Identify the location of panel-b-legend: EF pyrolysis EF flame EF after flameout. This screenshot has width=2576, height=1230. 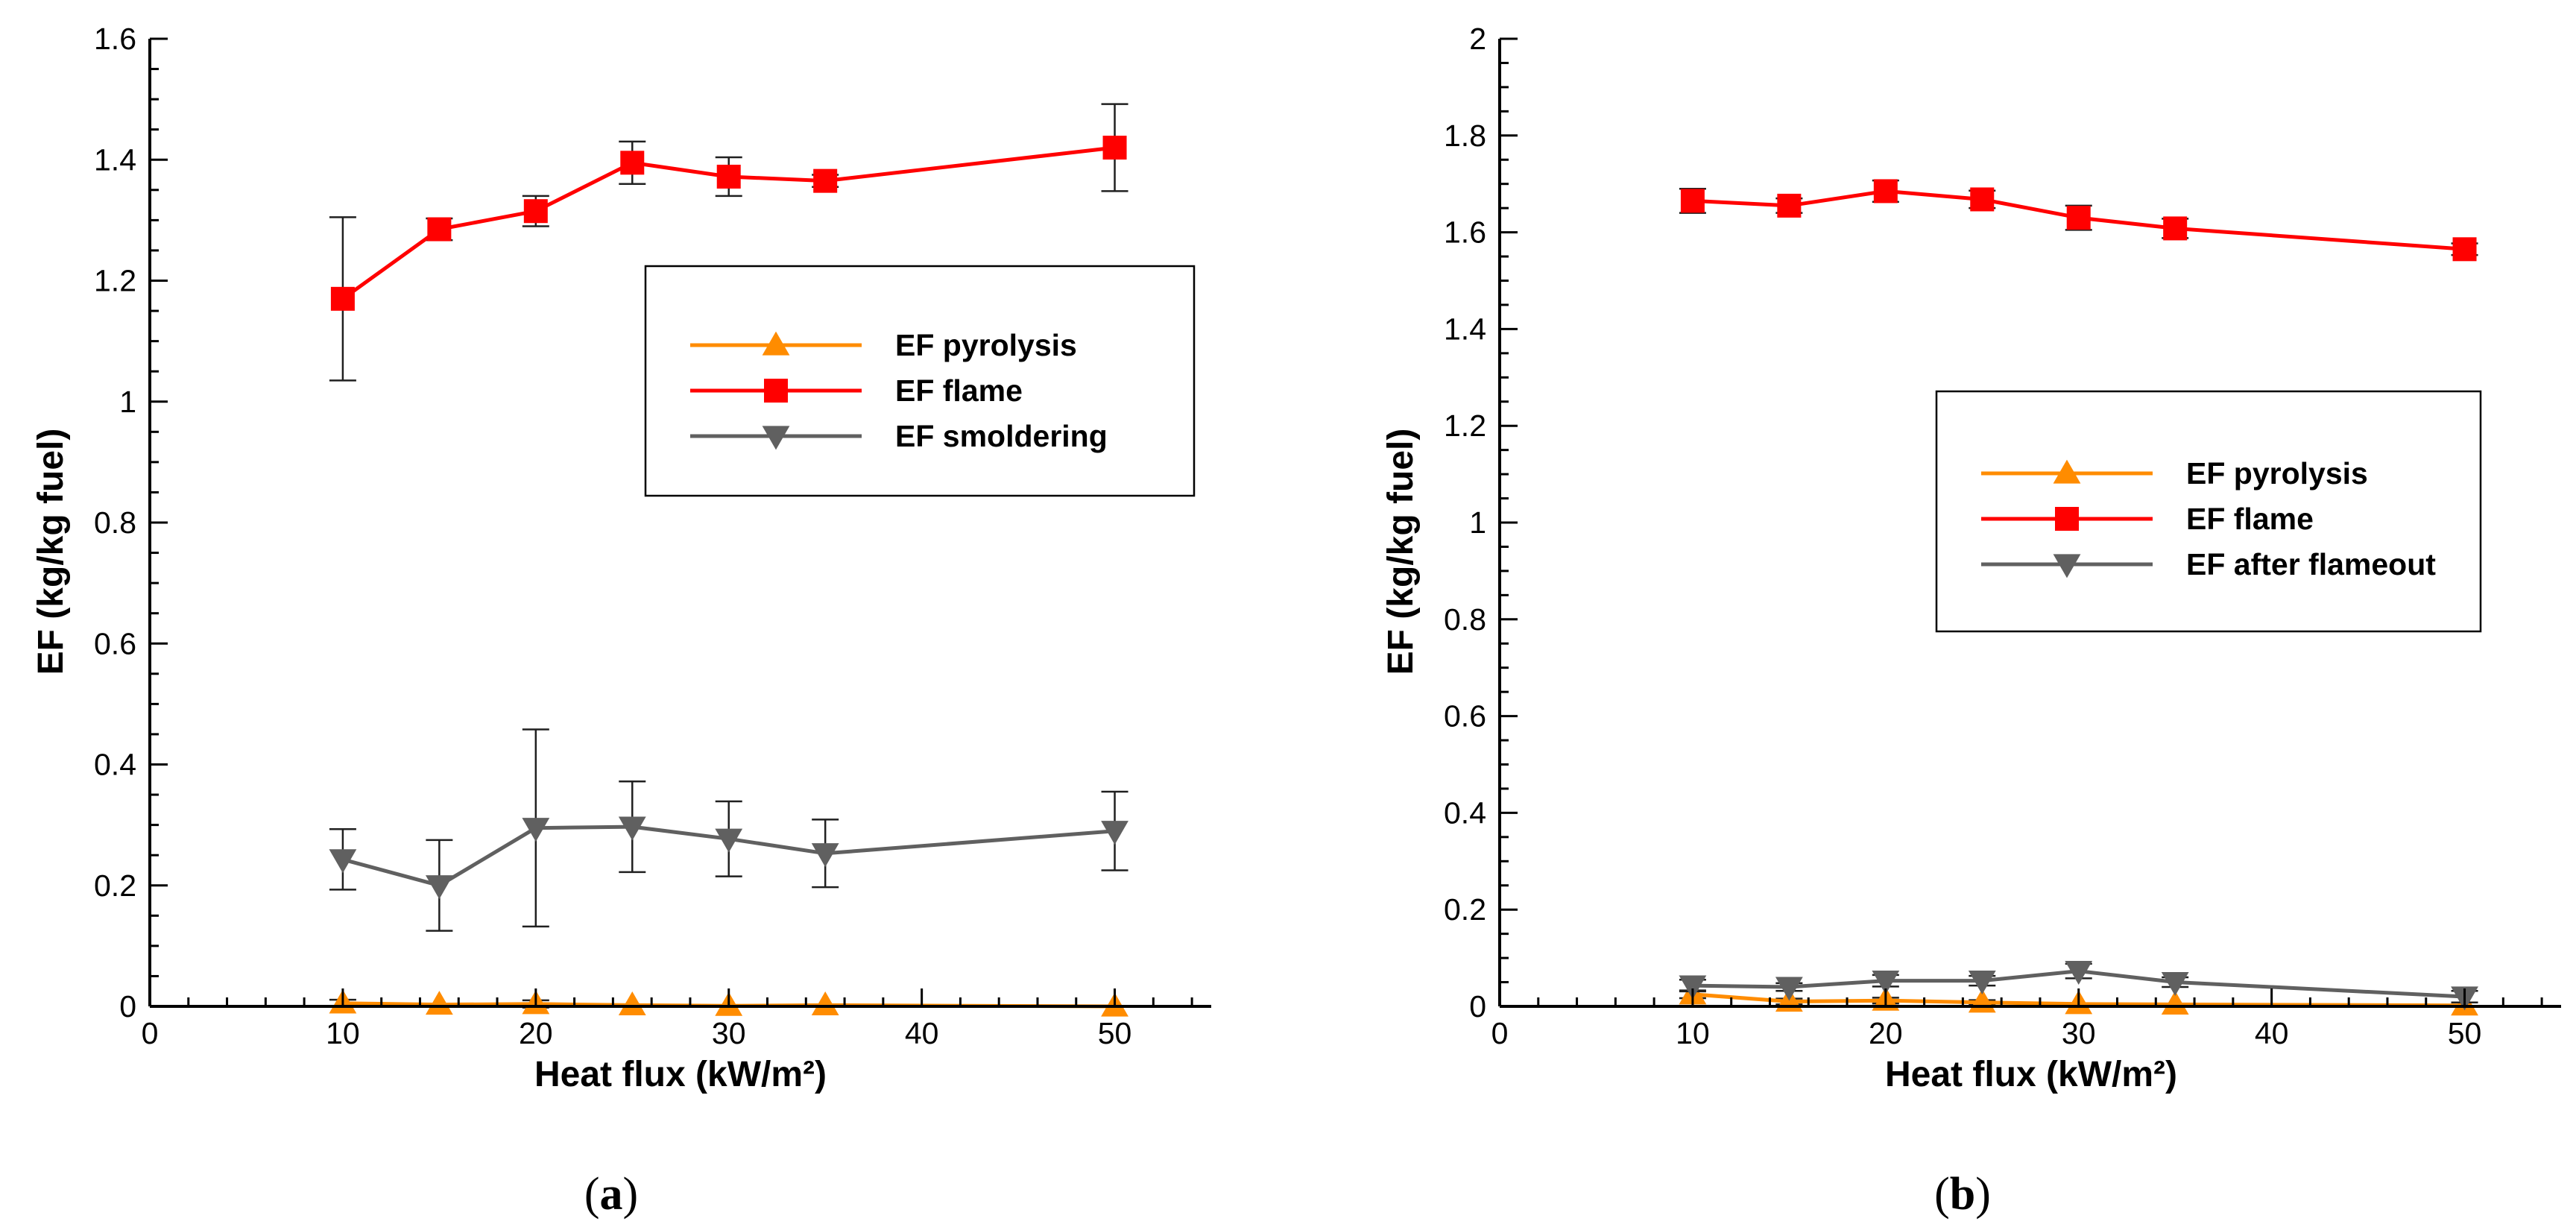
(2208, 512).